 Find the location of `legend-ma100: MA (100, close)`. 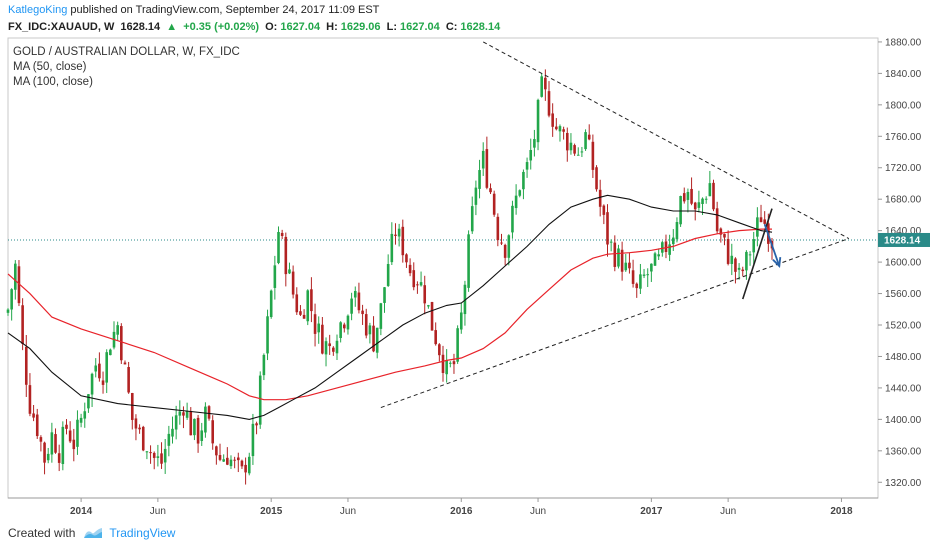

legend-ma100: MA (100, close) is located at coordinates (53, 82).